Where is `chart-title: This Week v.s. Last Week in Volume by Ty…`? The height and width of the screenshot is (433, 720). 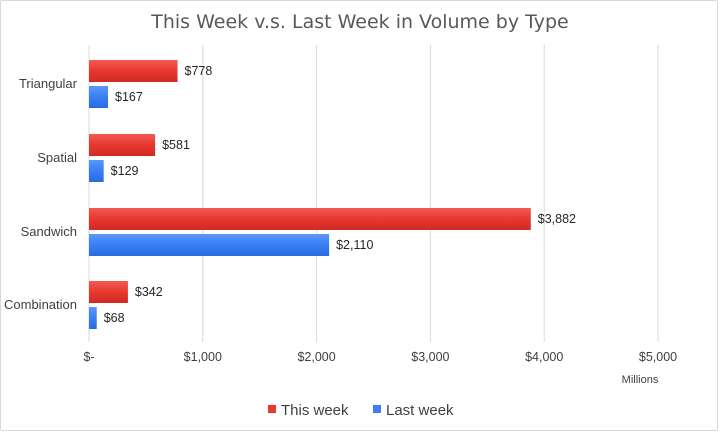 chart-title: This Week v.s. Last Week in Volume by Ty… is located at coordinates (359, 22).